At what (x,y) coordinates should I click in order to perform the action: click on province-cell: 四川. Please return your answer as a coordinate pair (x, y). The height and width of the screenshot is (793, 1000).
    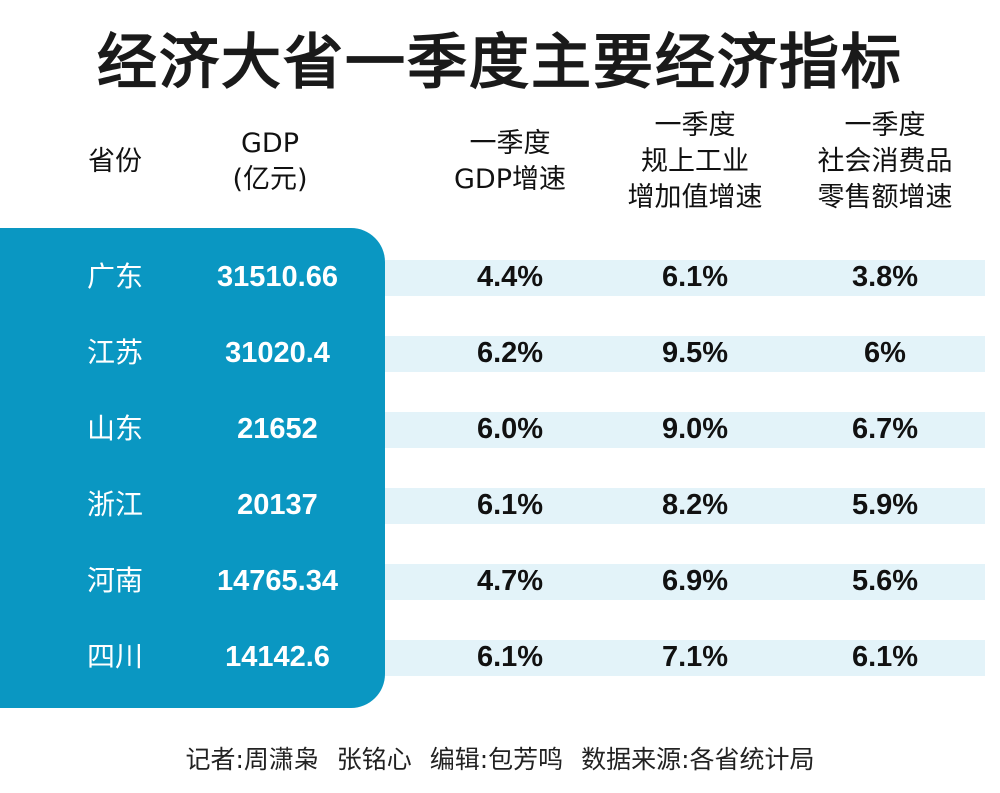
    Looking at the image, I should click on (114, 656).